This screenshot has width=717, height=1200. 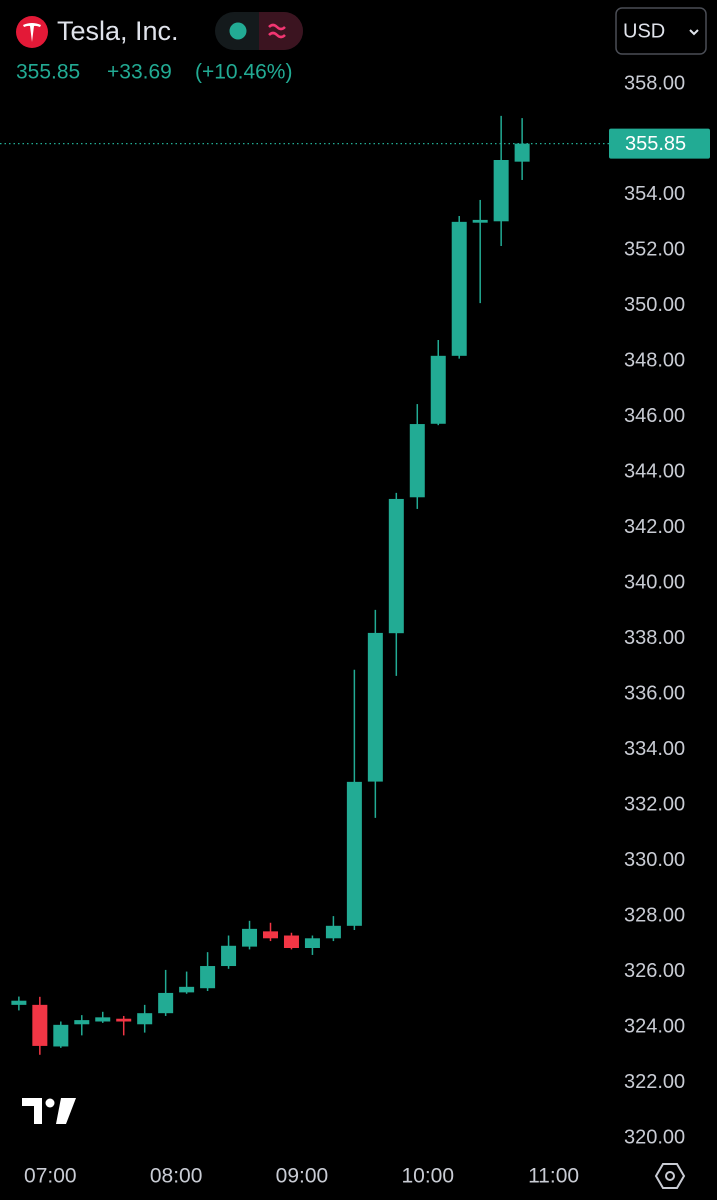 What do you see at coordinates (654, 1082) in the screenshot?
I see `y-tick-label: 322.00` at bounding box center [654, 1082].